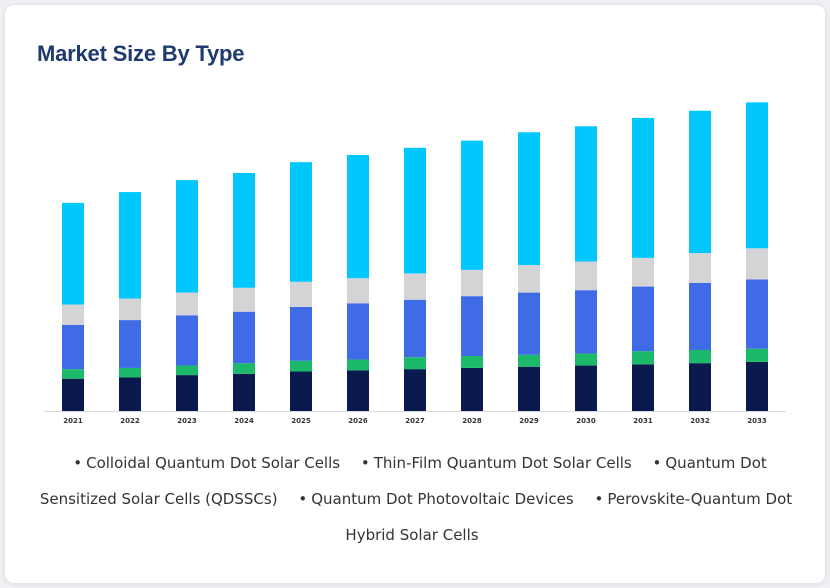  What do you see at coordinates (586, 421) in the screenshot?
I see `x-tick-label: 2030` at bounding box center [586, 421].